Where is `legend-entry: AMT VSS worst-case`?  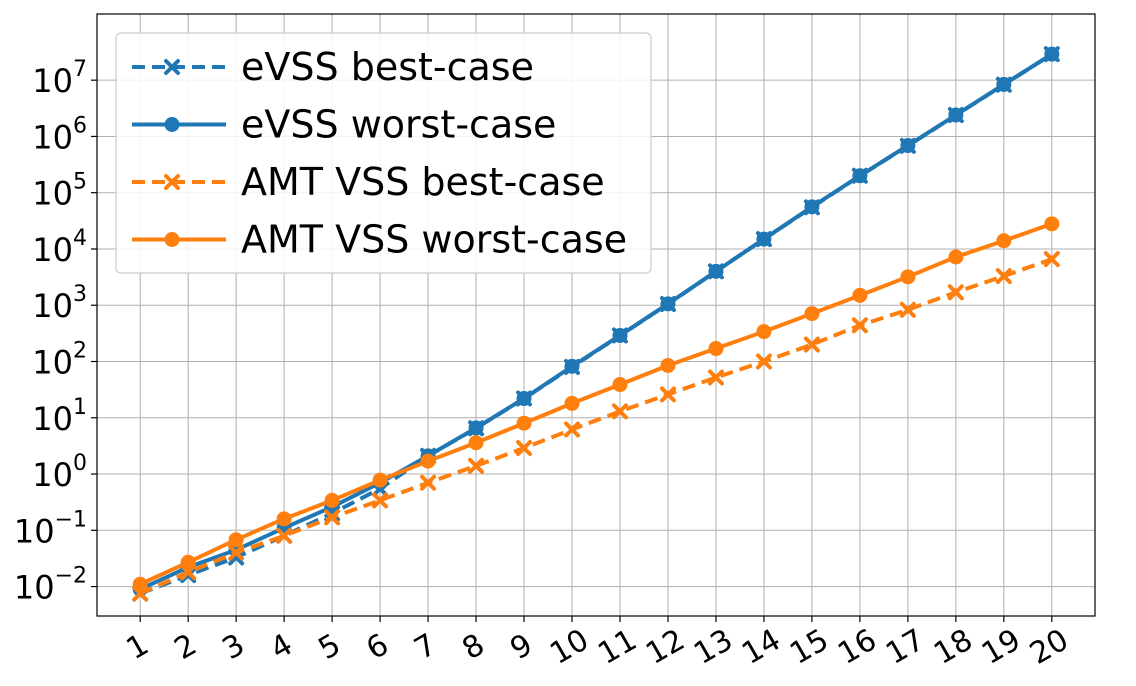 legend-entry: AMT VSS worst-case is located at coordinates (379, 240).